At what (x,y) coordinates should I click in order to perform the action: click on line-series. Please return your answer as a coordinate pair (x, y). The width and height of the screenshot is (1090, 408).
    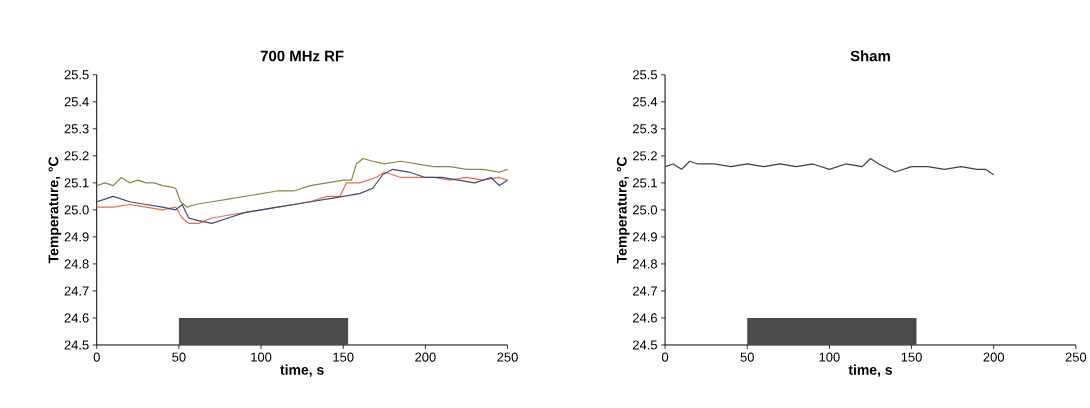
    Looking at the image, I should click on (829, 167).